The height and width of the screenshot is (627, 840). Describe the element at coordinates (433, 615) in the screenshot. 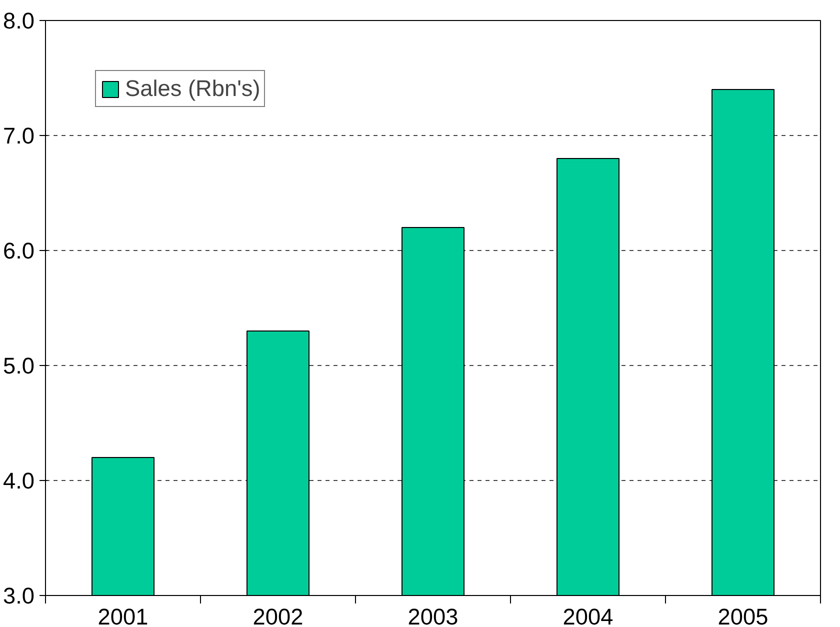

I see `x-tick-label: 2003` at that location.